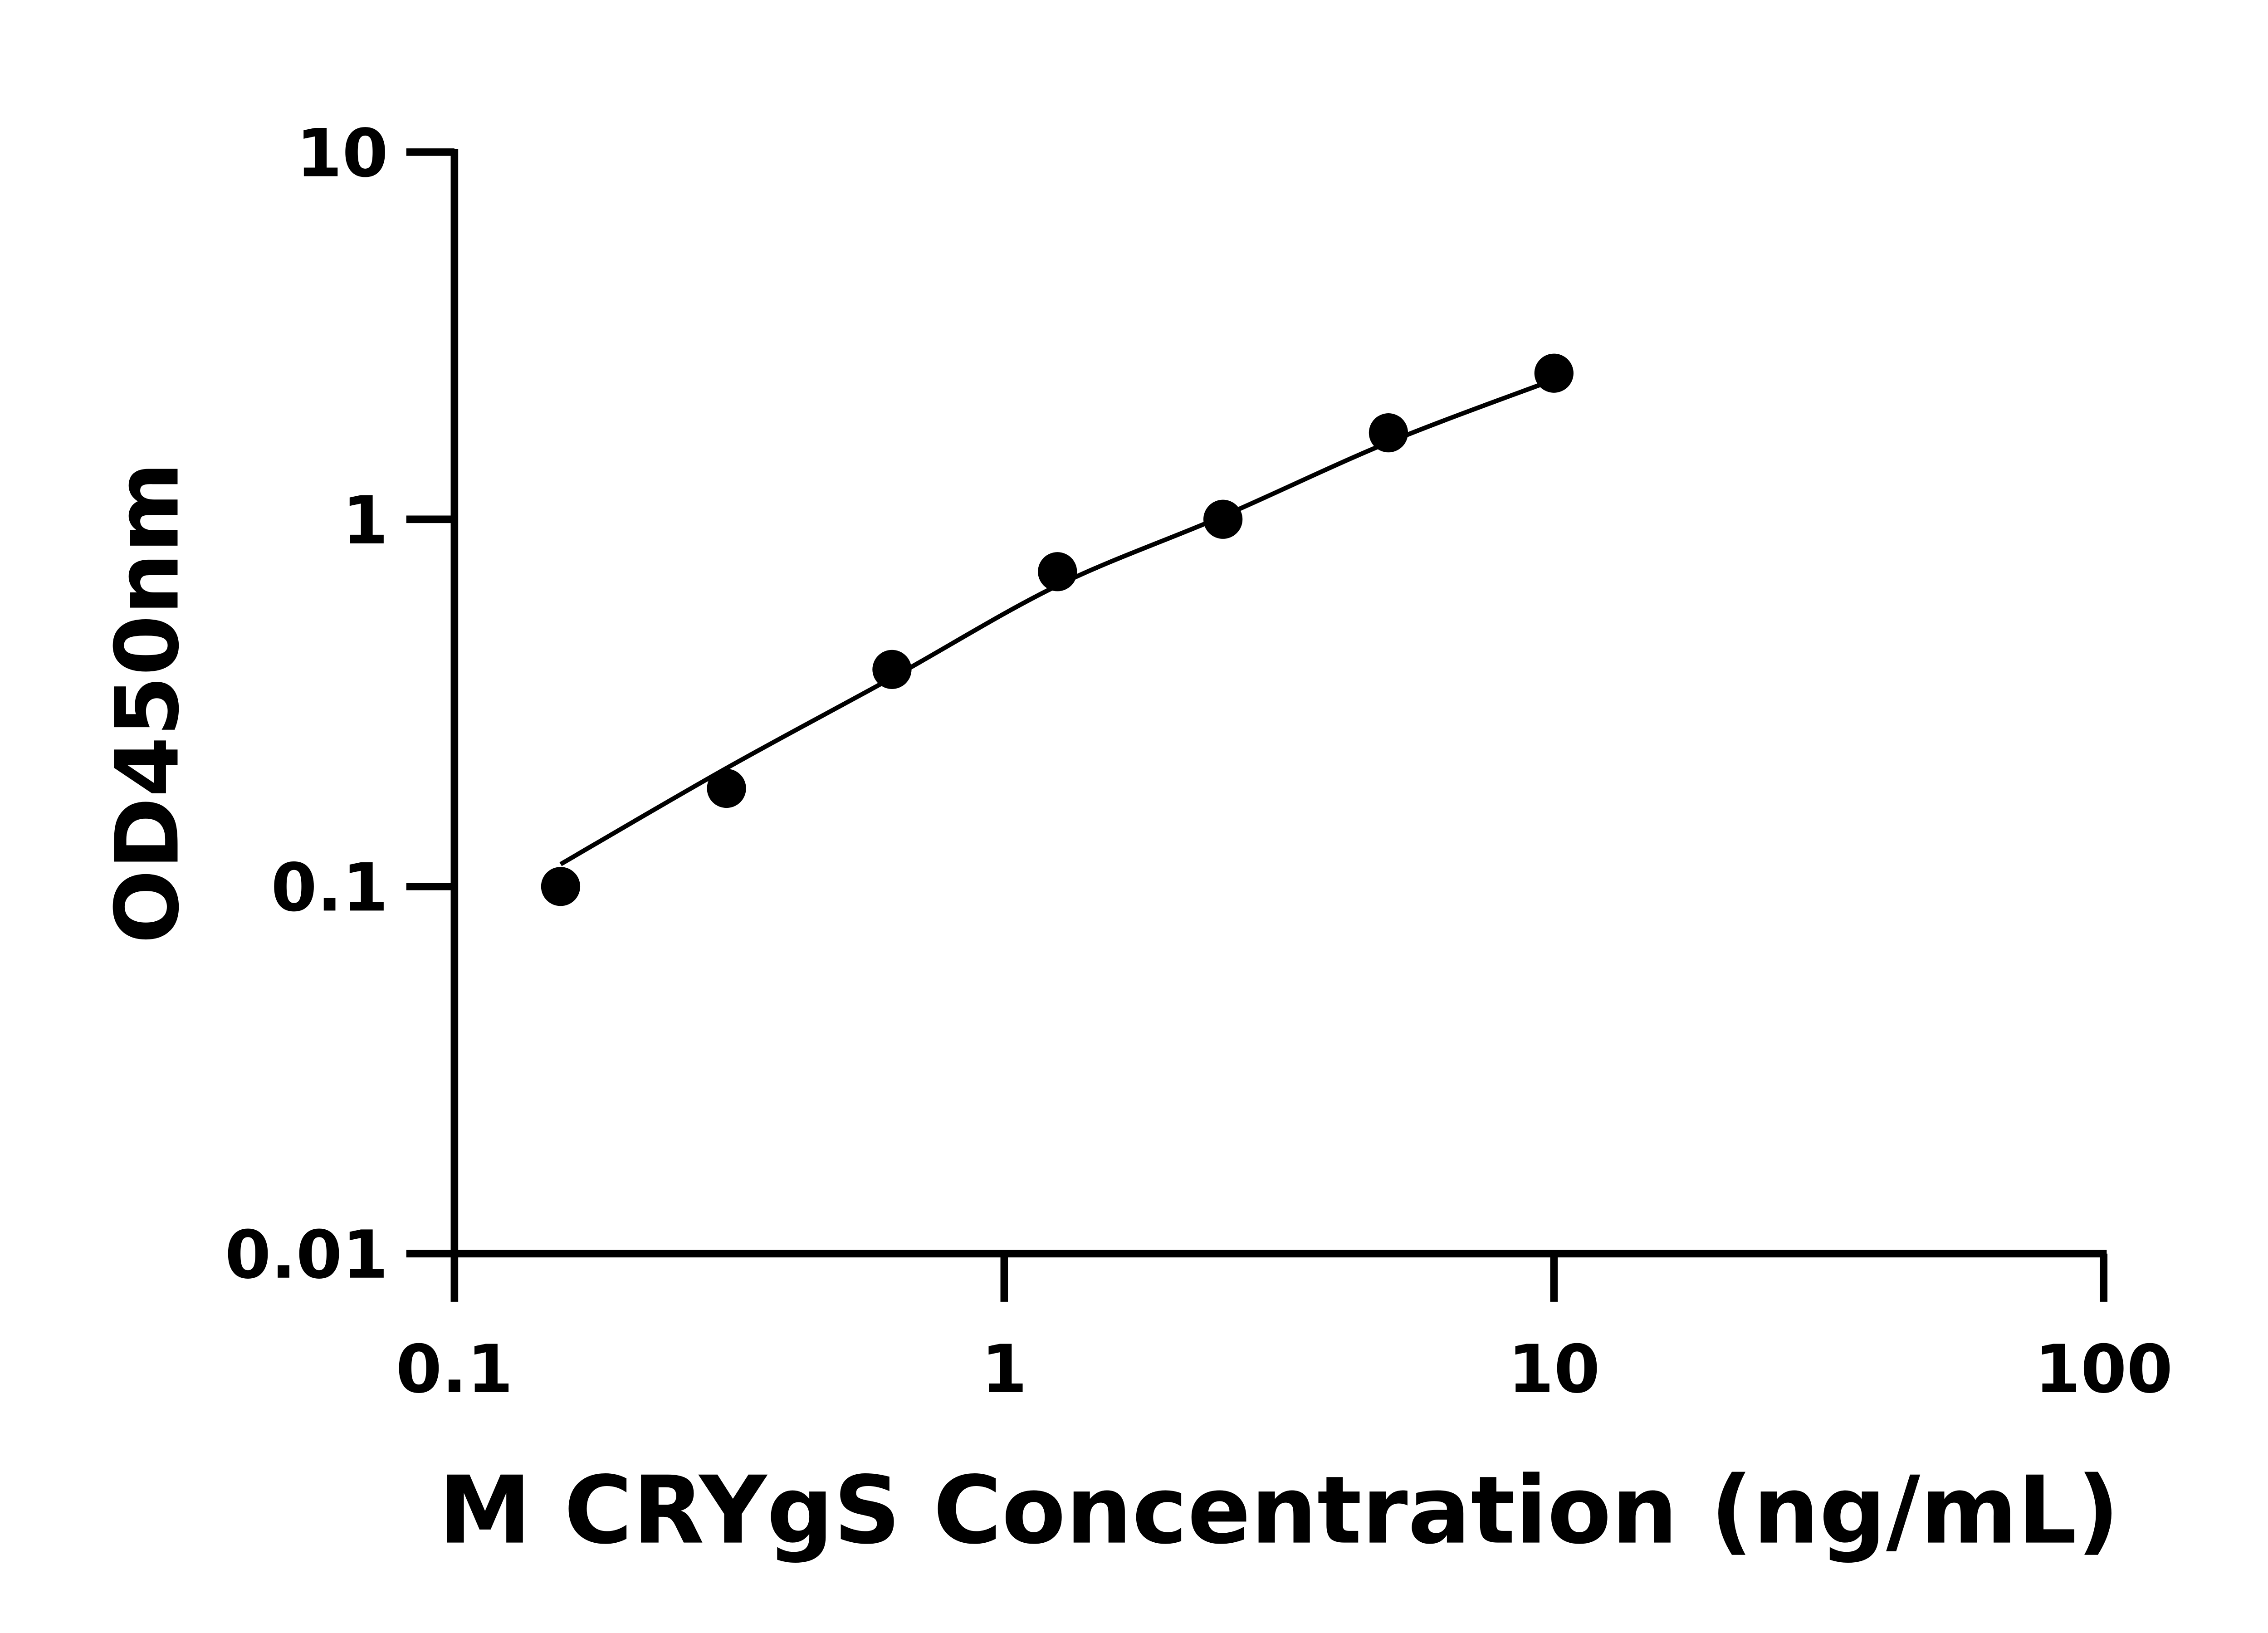  Describe the element at coordinates (1279, 1510) in the screenshot. I see `x-axis-label: M CRYgS Concentration (ng/mL)` at that location.